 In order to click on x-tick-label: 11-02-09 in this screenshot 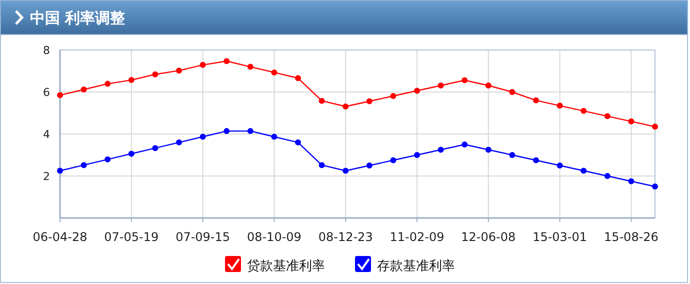, I will do `click(417, 237)`.